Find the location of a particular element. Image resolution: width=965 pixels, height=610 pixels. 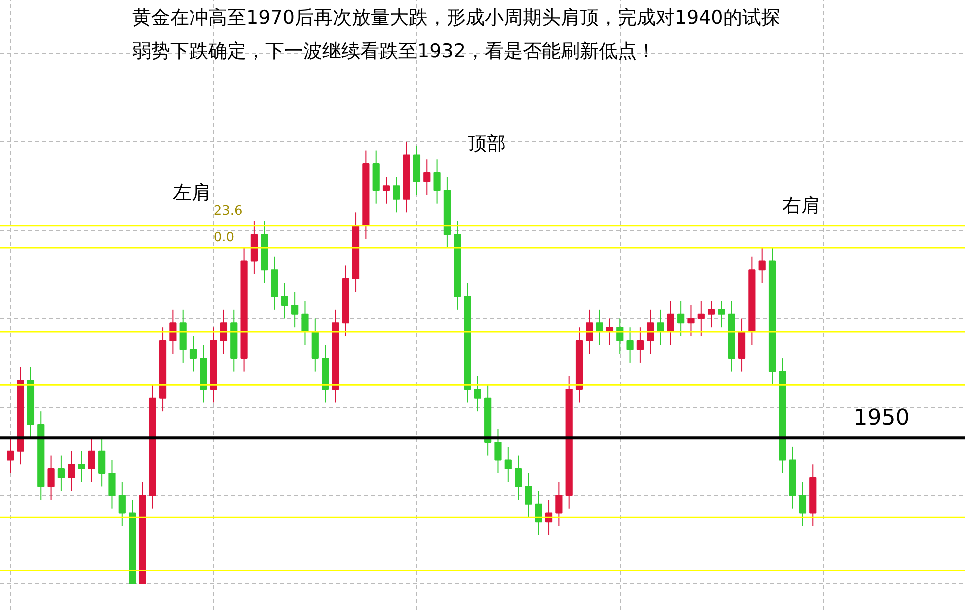

chart-subtitle: 弱势下跌确定，下一波继续看跌至1932，看是否能刷新低点！ is located at coordinates (394, 51).